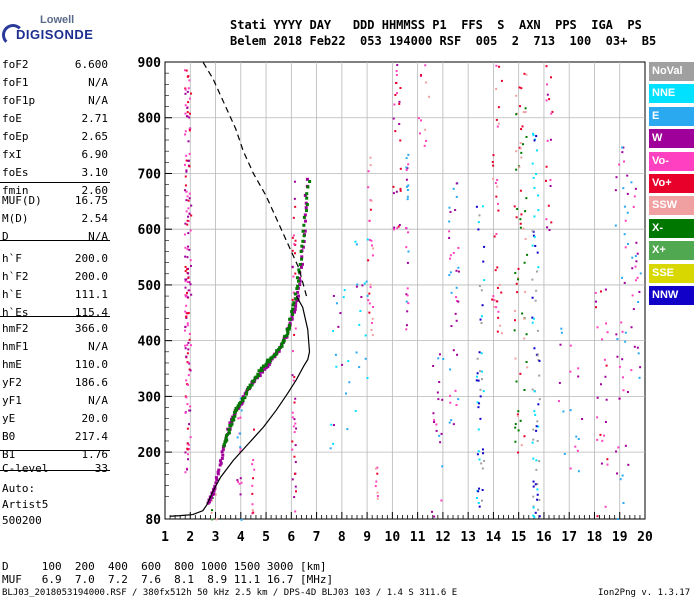  I want to click on legend-item-nnw: NNW, so click(671, 295).